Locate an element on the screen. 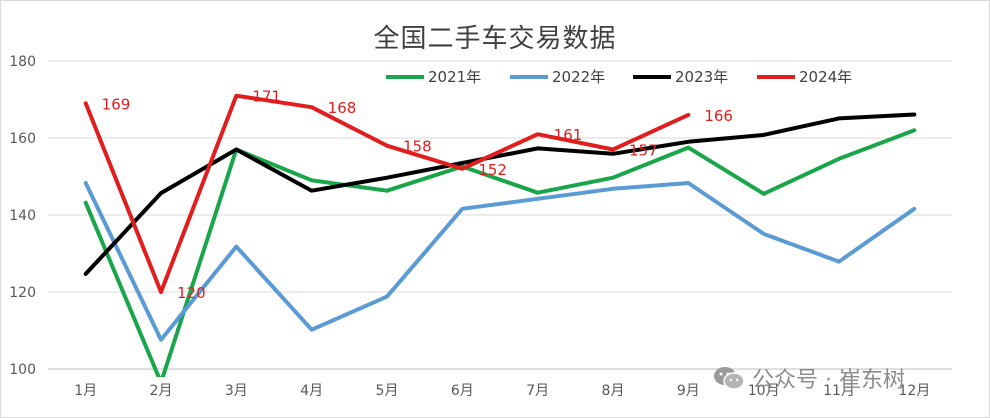  legend-label: 2024年 is located at coordinates (825, 77).